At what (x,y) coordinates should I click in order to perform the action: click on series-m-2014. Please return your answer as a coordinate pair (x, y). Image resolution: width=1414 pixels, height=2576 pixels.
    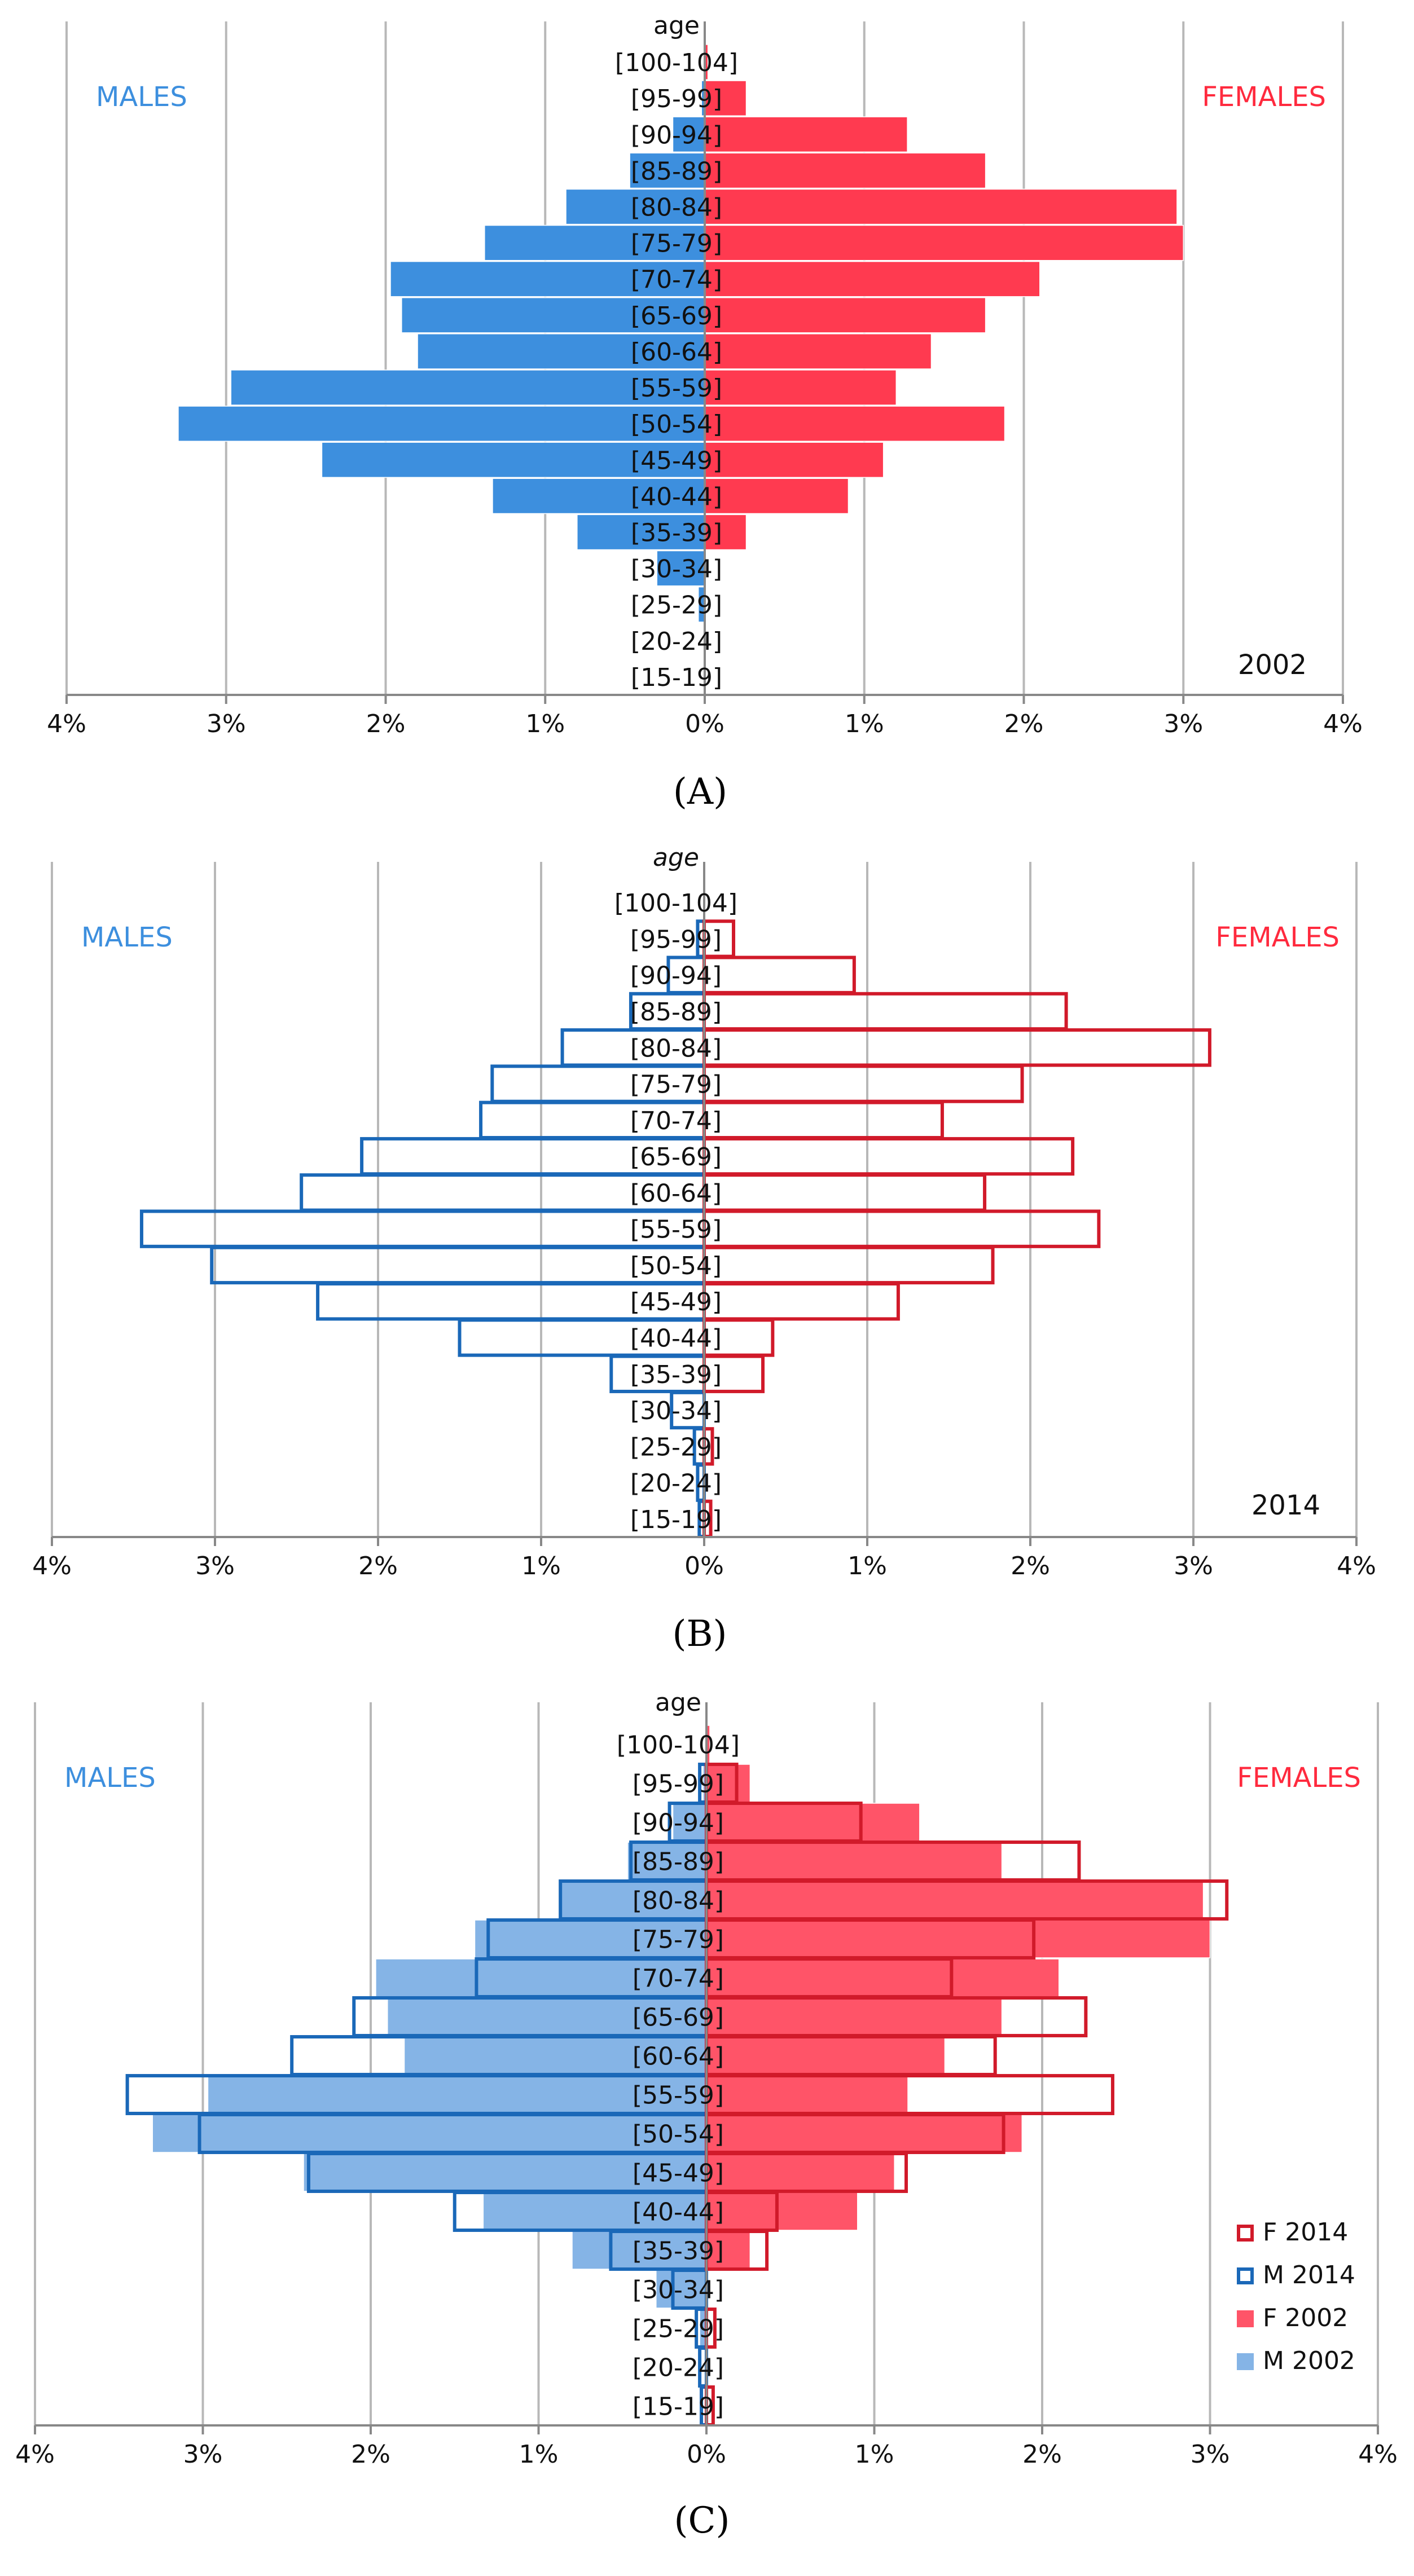
    Looking at the image, I should click on (423, 1229).